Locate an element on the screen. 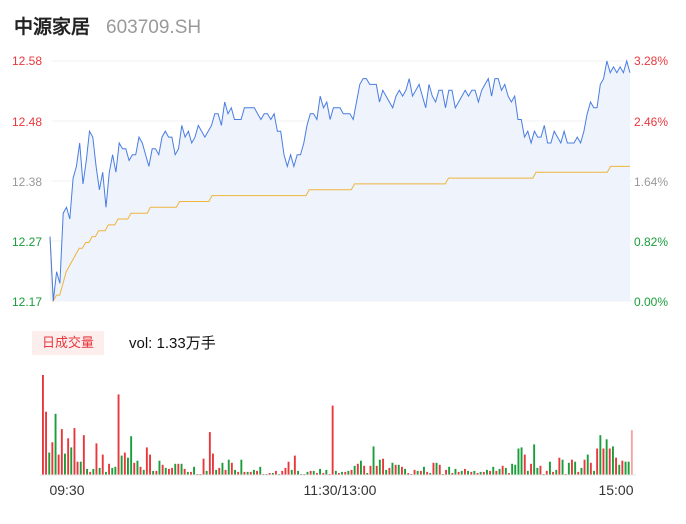  time-tick-label: 11:30/13:00 is located at coordinates (340, 490).